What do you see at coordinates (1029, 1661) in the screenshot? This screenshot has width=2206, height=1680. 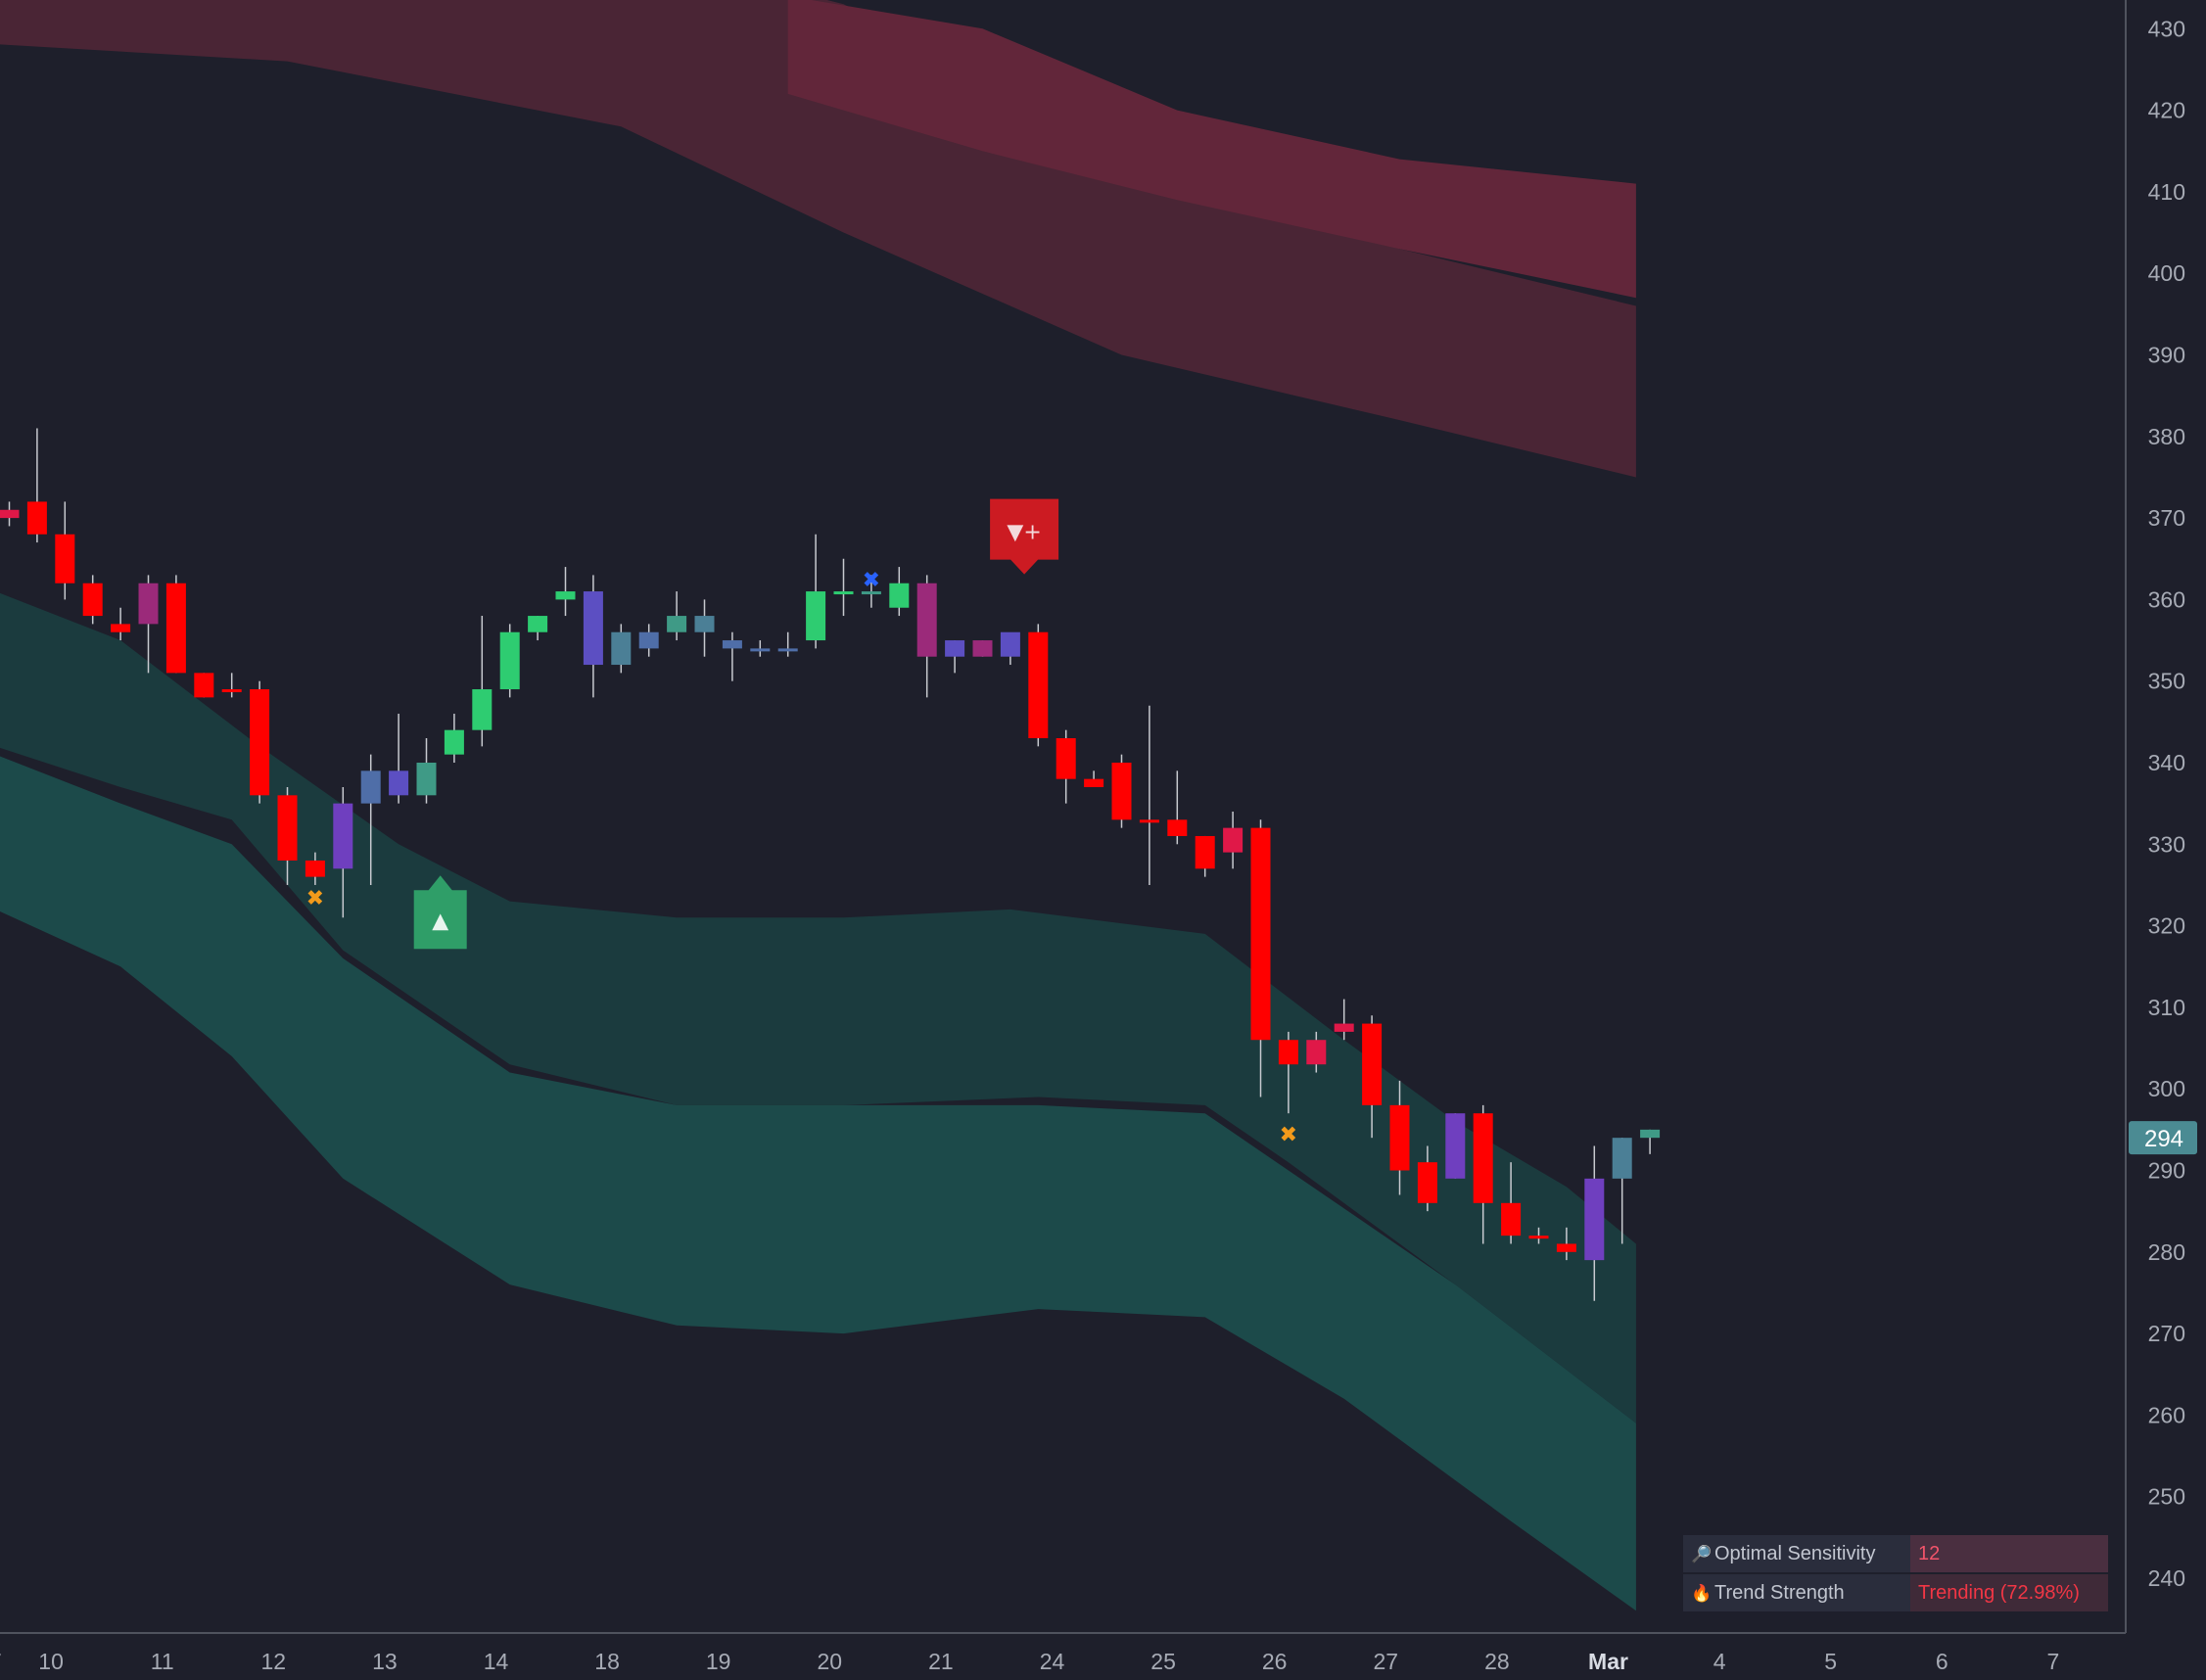 I see `time-axis: 7 10 11 12 13 14 18 19 20 21 24 25 26 27 28 Mar 4 5 6 7` at bounding box center [1029, 1661].